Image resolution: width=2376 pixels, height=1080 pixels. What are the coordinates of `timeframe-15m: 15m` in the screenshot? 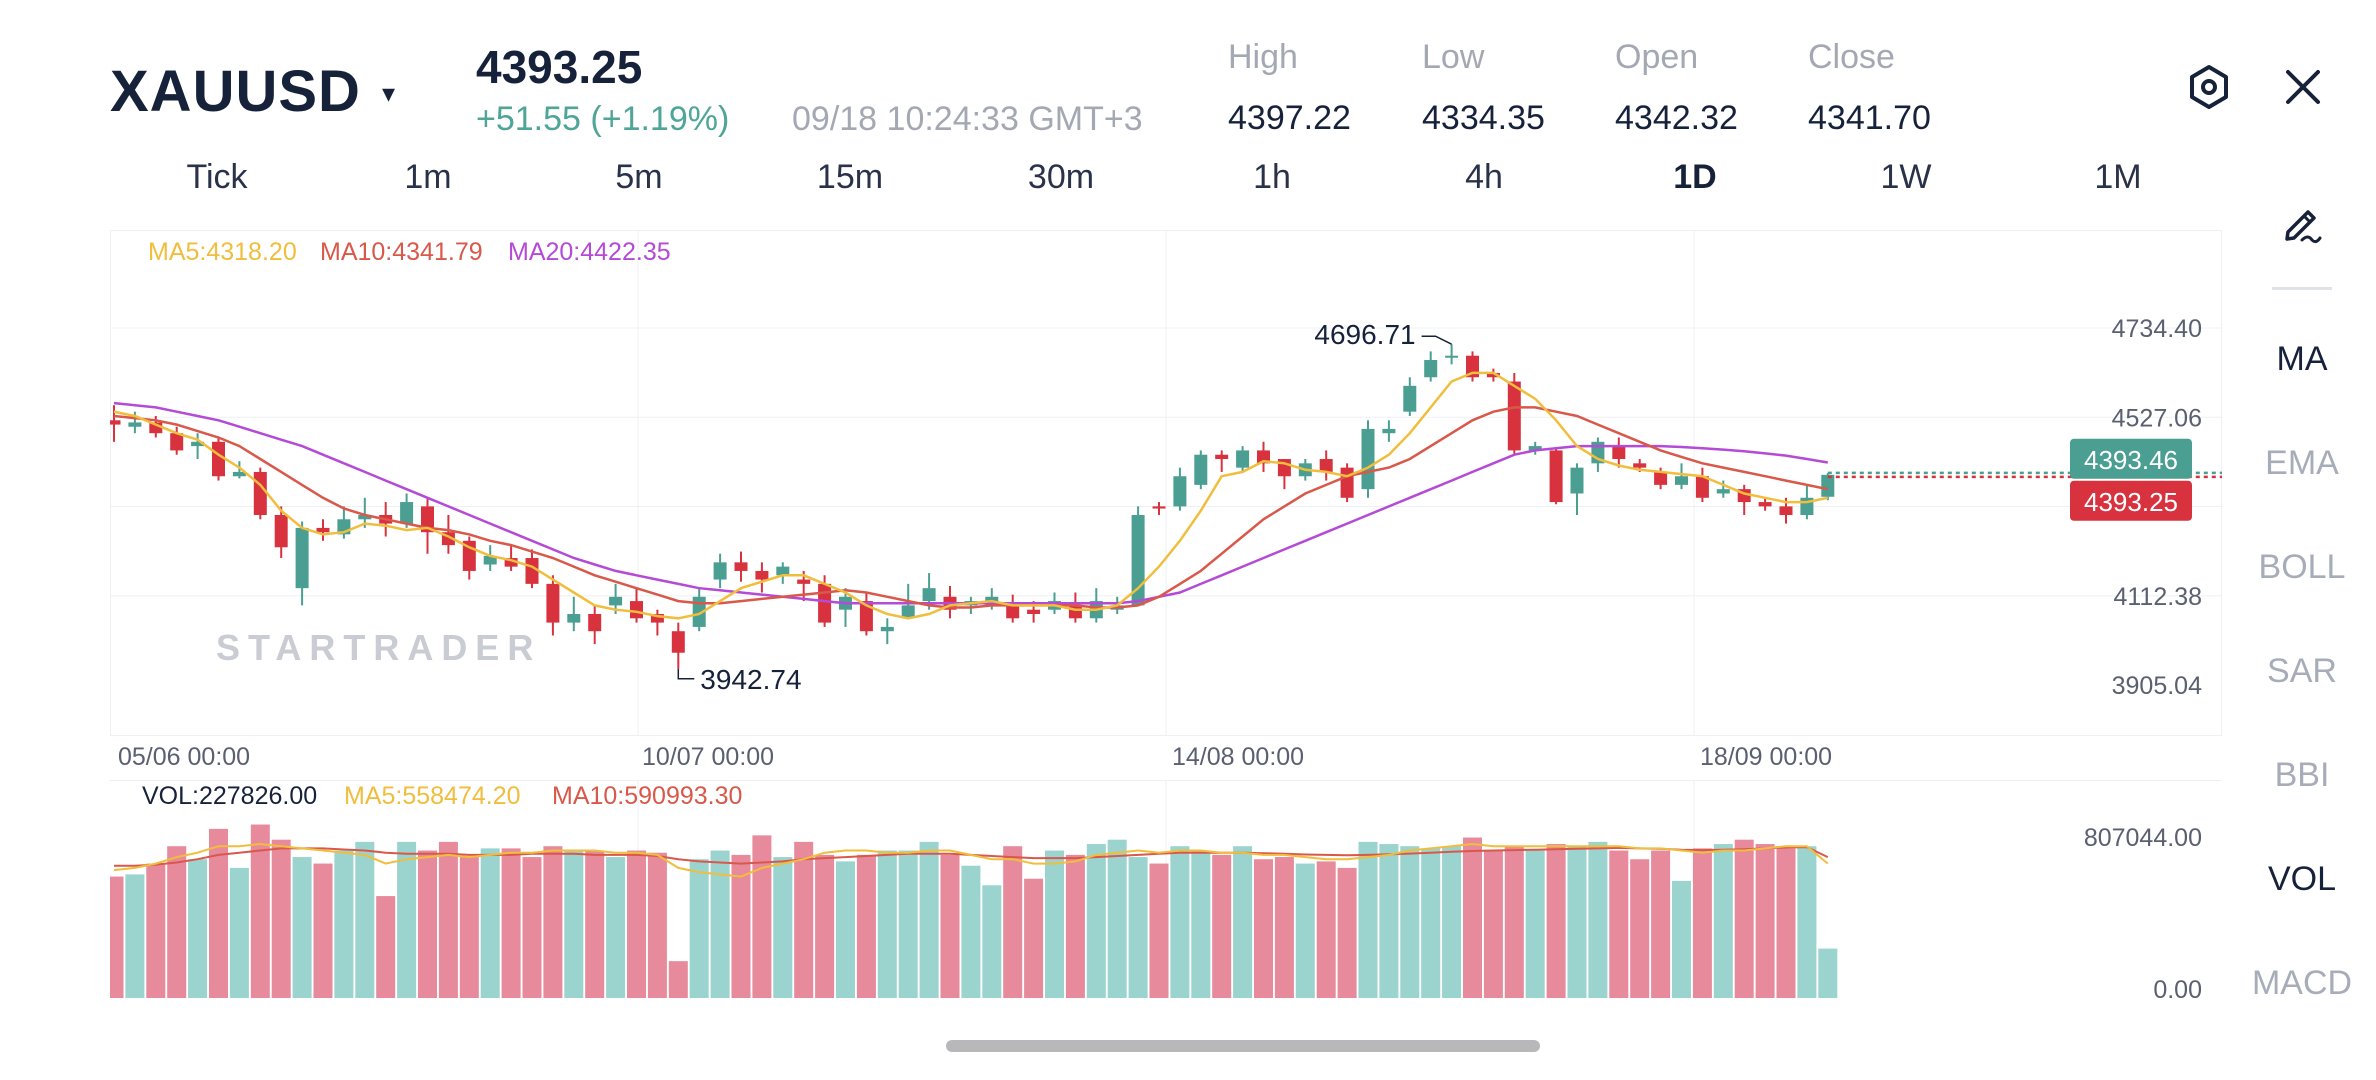 It's located at (850, 177).